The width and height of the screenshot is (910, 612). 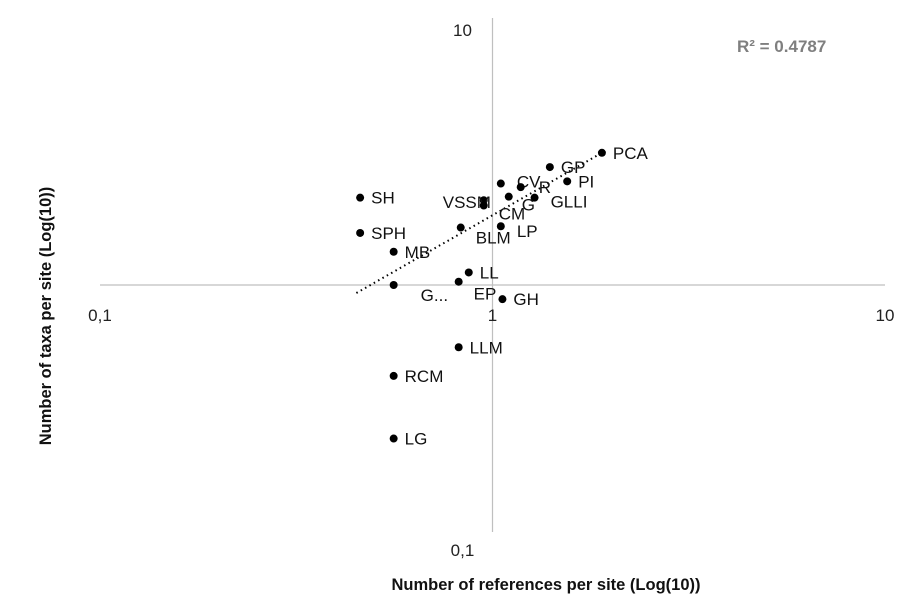 I want to click on trendline, so click(x=479, y=222).